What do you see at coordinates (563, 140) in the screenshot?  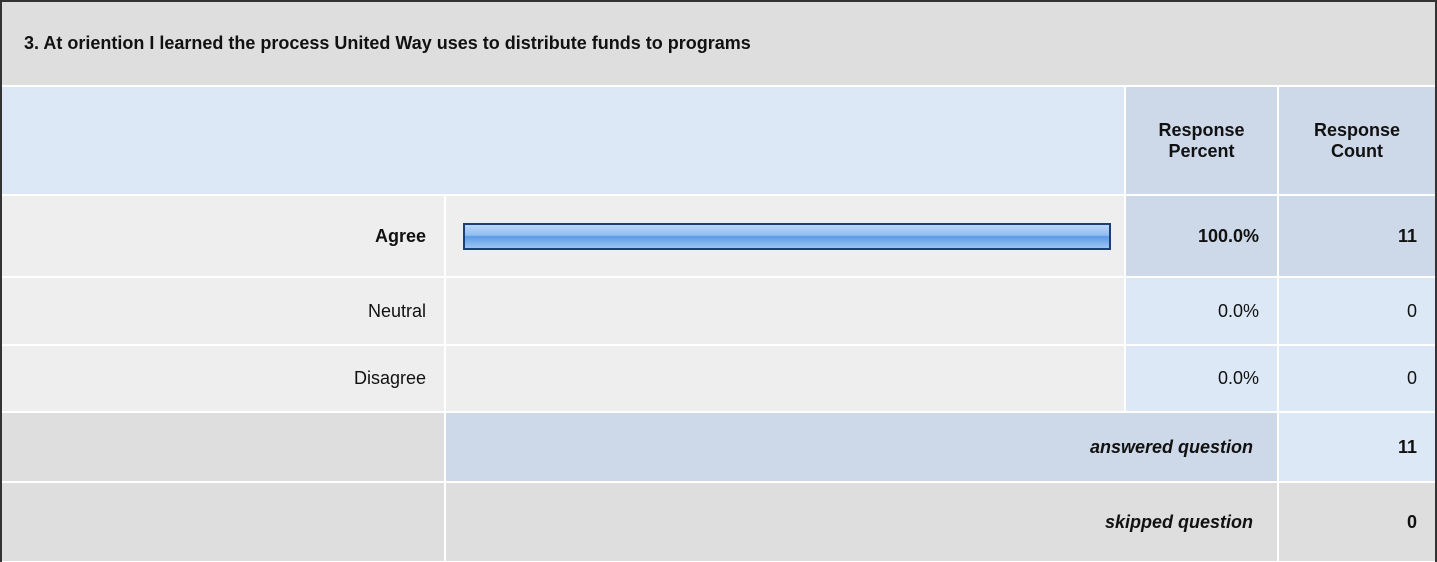 I see `header-blank` at bounding box center [563, 140].